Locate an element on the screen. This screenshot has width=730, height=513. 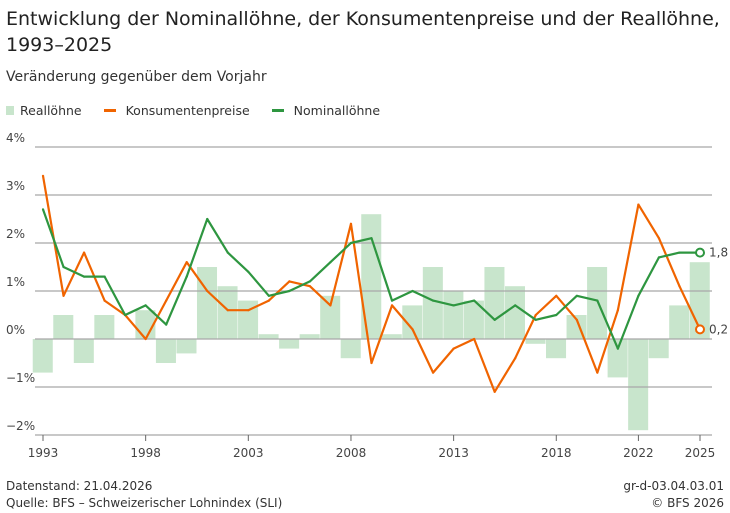
y-tick-label: 4% is located at coordinates (15, 138).